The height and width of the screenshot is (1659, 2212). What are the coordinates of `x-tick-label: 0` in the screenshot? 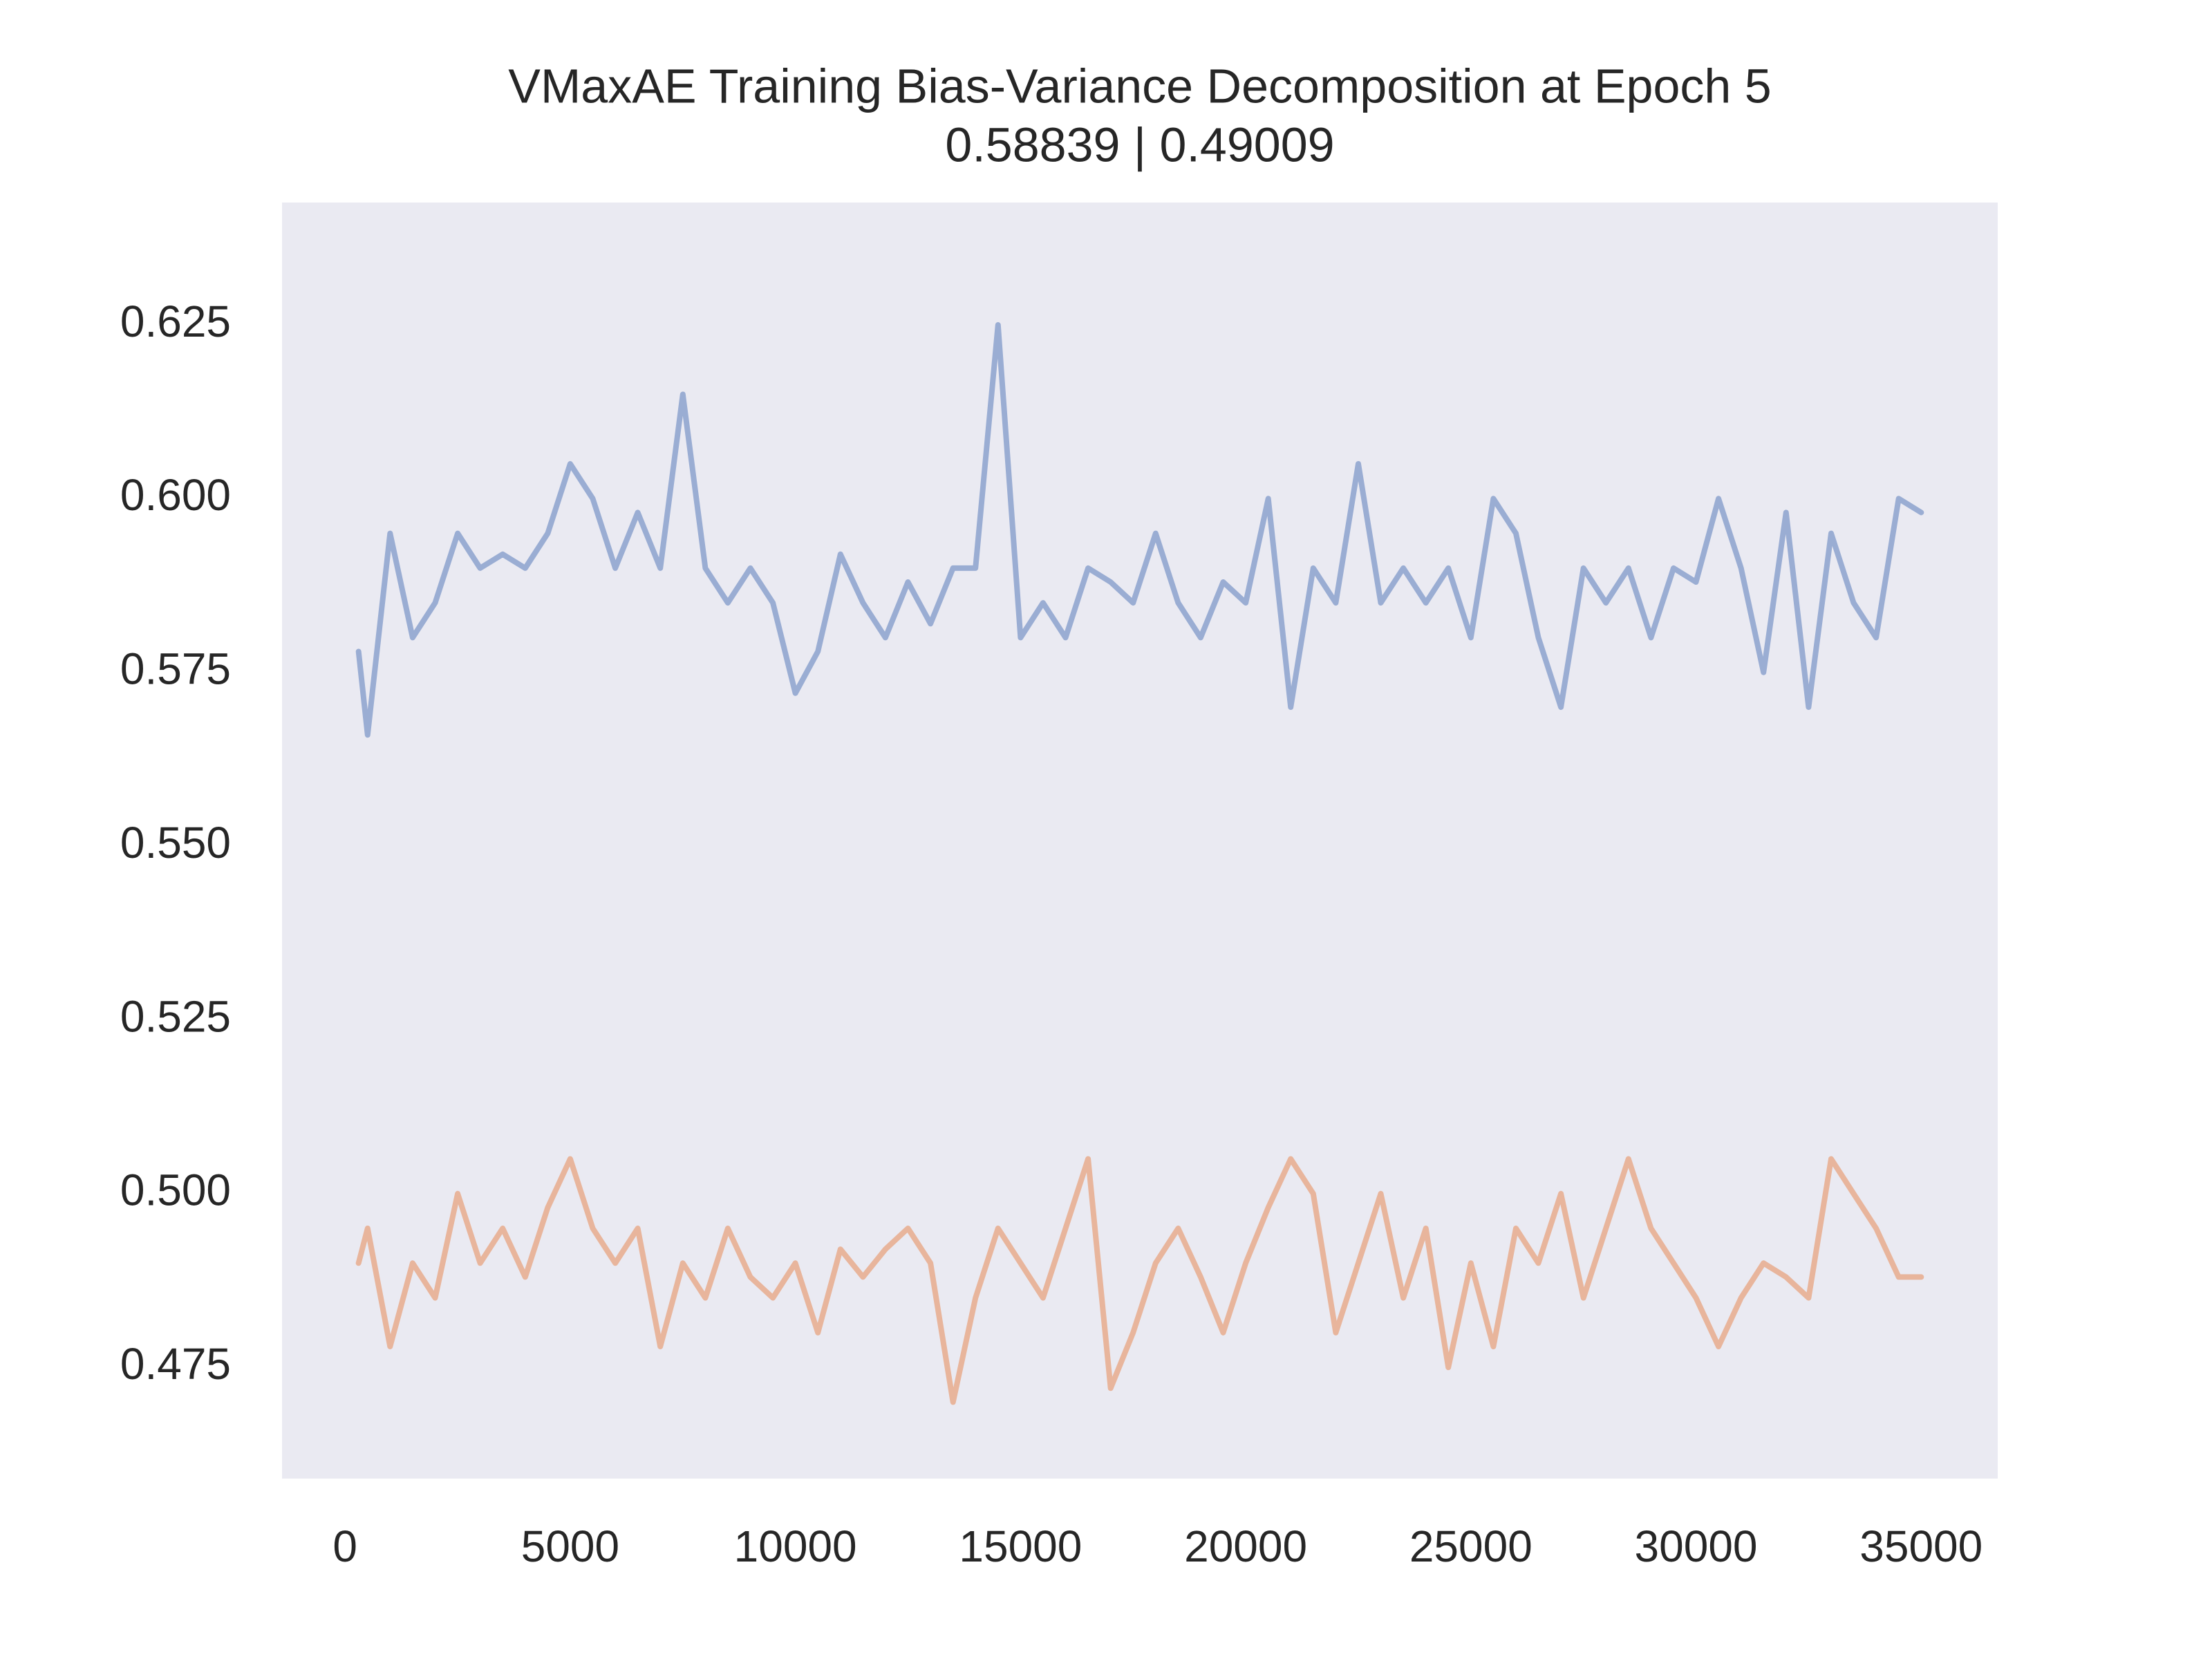 It's located at (344, 1546).